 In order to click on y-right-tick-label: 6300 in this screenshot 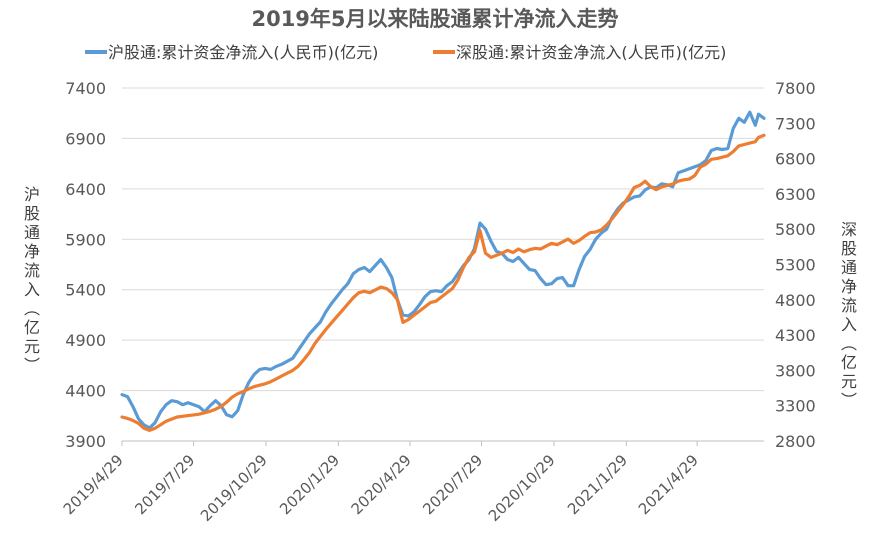, I will do `click(795, 194)`.